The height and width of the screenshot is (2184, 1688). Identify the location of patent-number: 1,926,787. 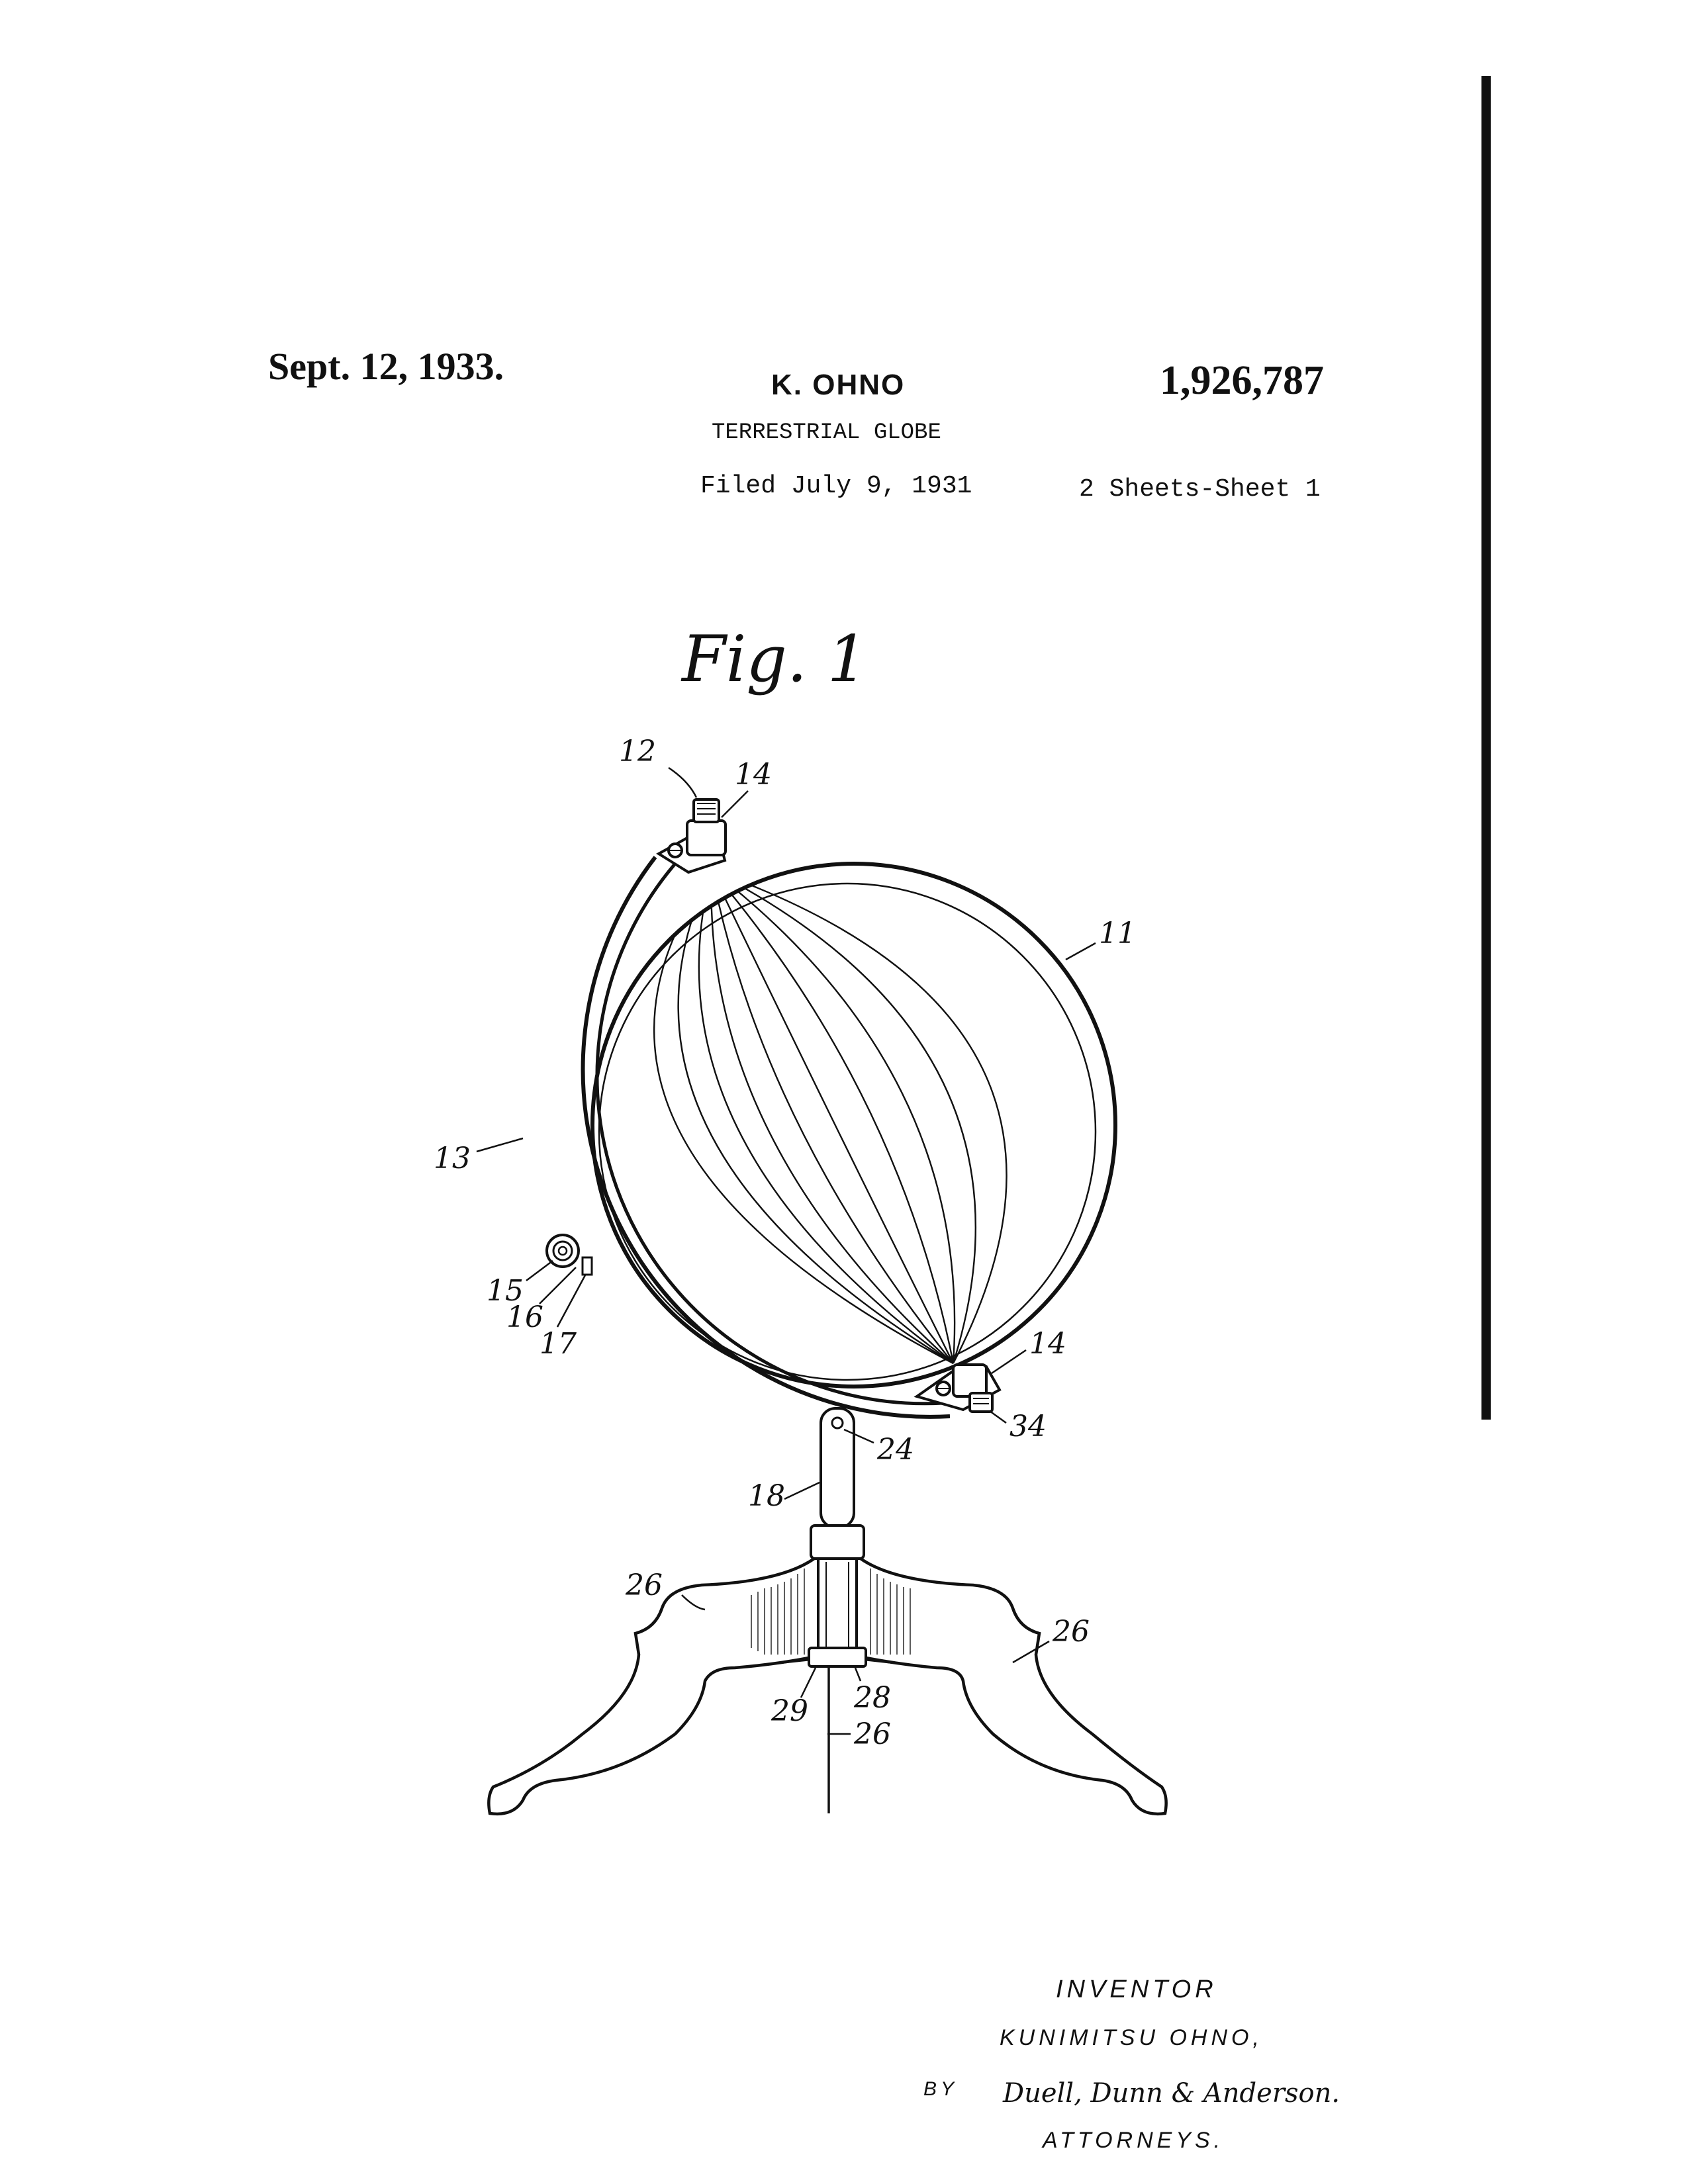
(1242, 380).